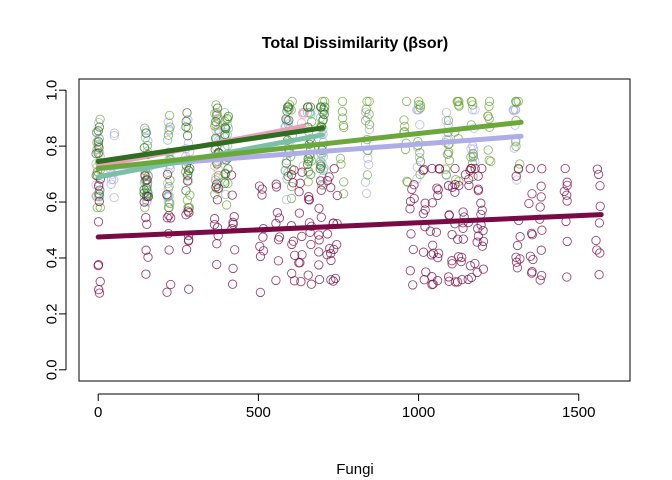  Describe the element at coordinates (355, 469) in the screenshot. I see `x-axis-label: Fungi` at that location.